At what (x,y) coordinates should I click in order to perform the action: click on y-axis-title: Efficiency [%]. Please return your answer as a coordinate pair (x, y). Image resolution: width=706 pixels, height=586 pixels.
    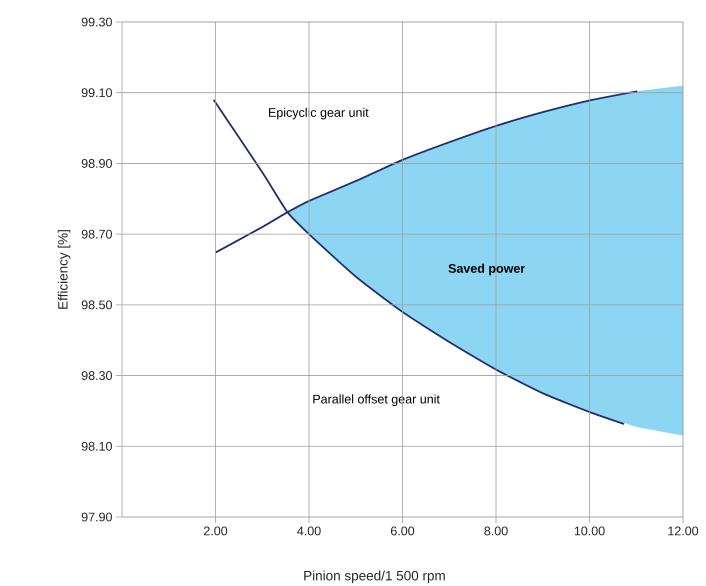
    Looking at the image, I should click on (64, 269).